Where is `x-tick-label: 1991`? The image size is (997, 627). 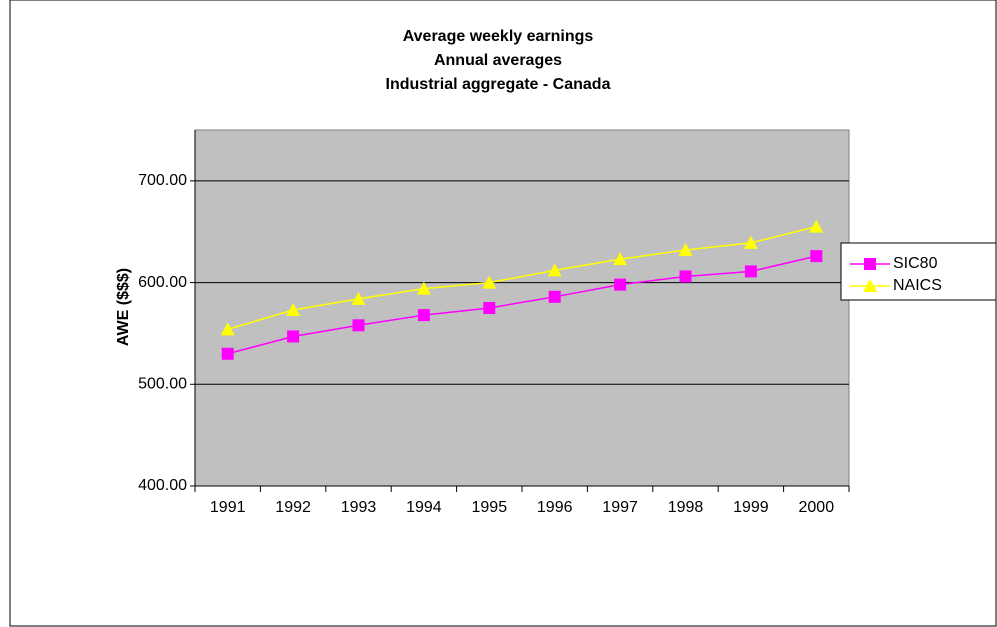 x-tick-label: 1991 is located at coordinates (228, 507).